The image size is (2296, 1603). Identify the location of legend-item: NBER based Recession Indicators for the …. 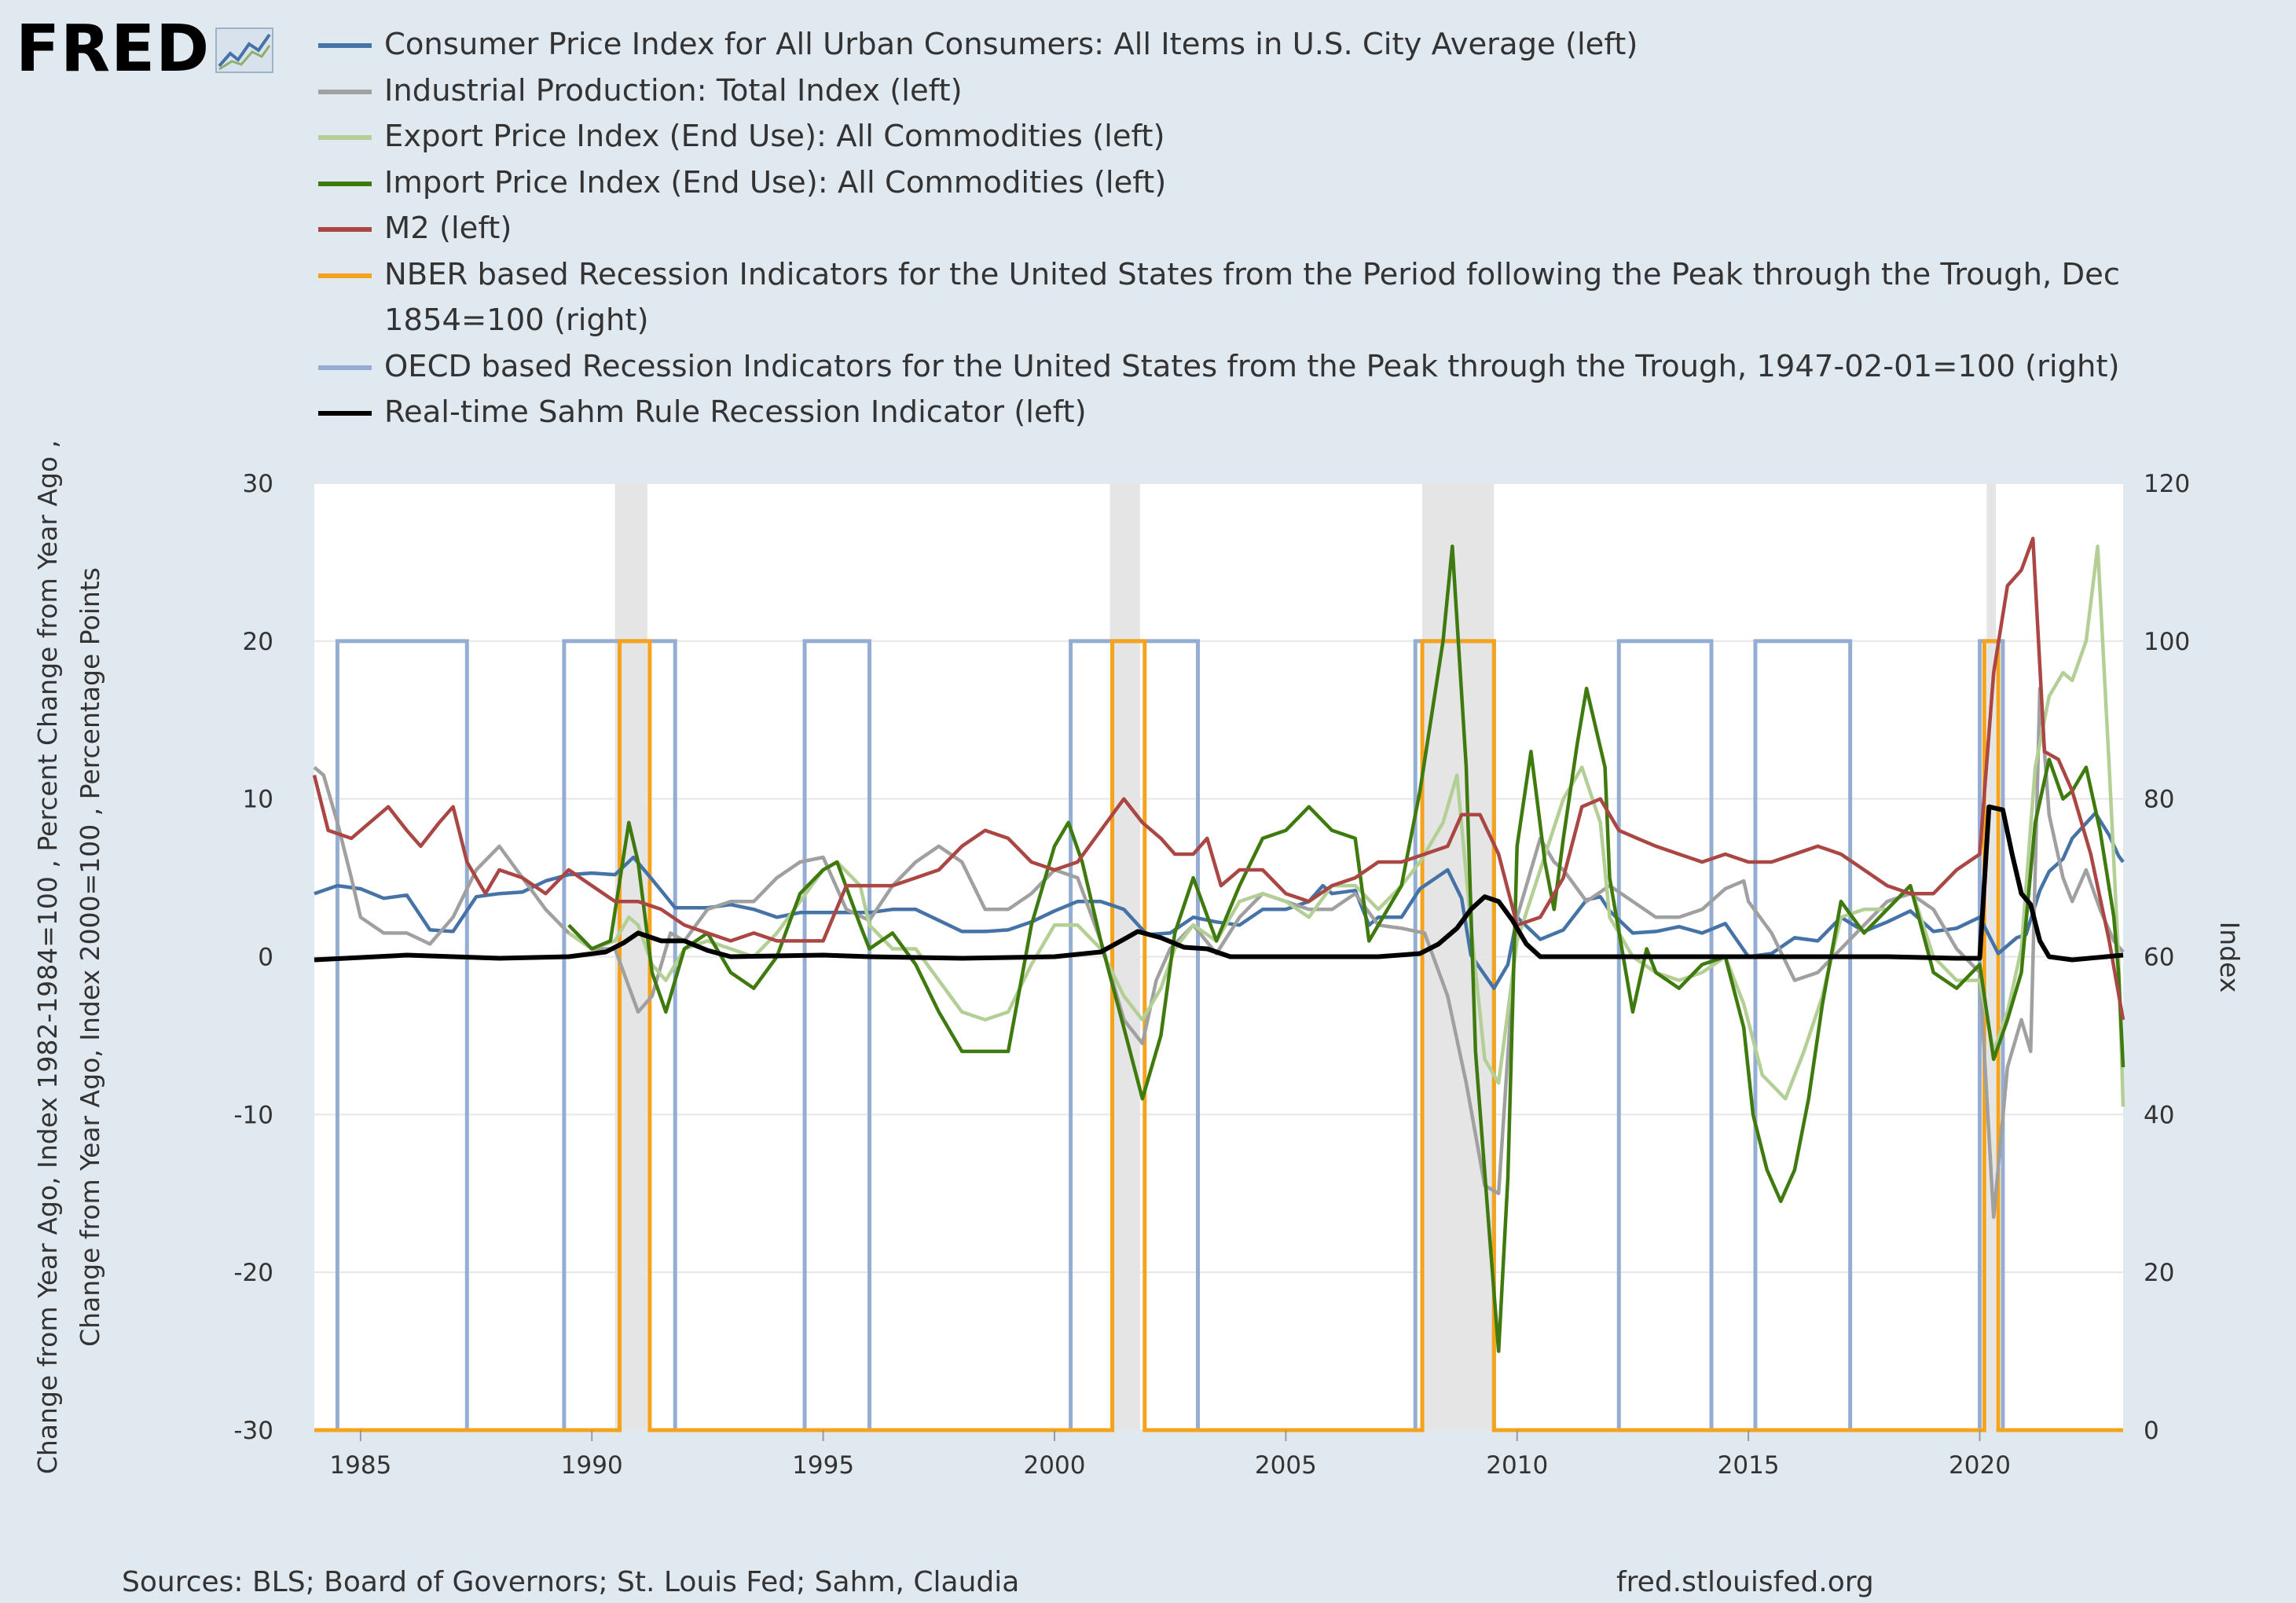
(1300, 298).